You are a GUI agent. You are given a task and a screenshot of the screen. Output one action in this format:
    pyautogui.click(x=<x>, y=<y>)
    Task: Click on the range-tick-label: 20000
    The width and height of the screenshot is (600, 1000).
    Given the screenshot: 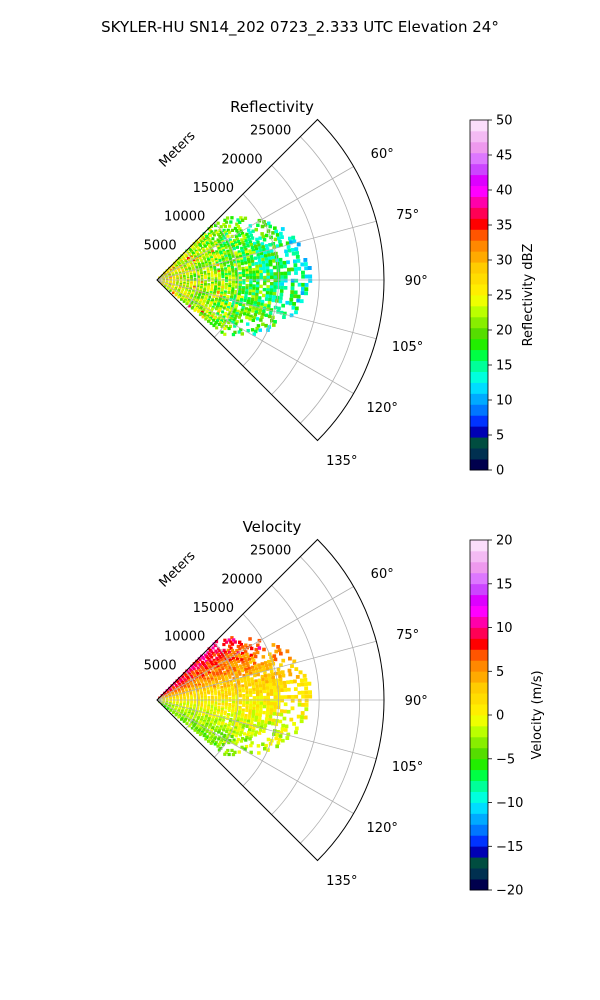 What is the action you would take?
    pyautogui.click(x=241, y=579)
    